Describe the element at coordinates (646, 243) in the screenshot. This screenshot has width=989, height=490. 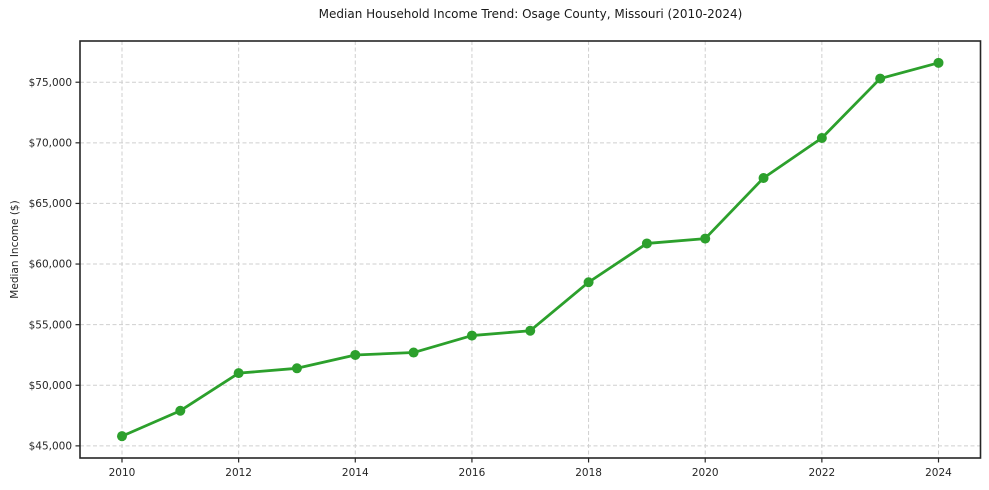
I see `data-point-2019` at that location.